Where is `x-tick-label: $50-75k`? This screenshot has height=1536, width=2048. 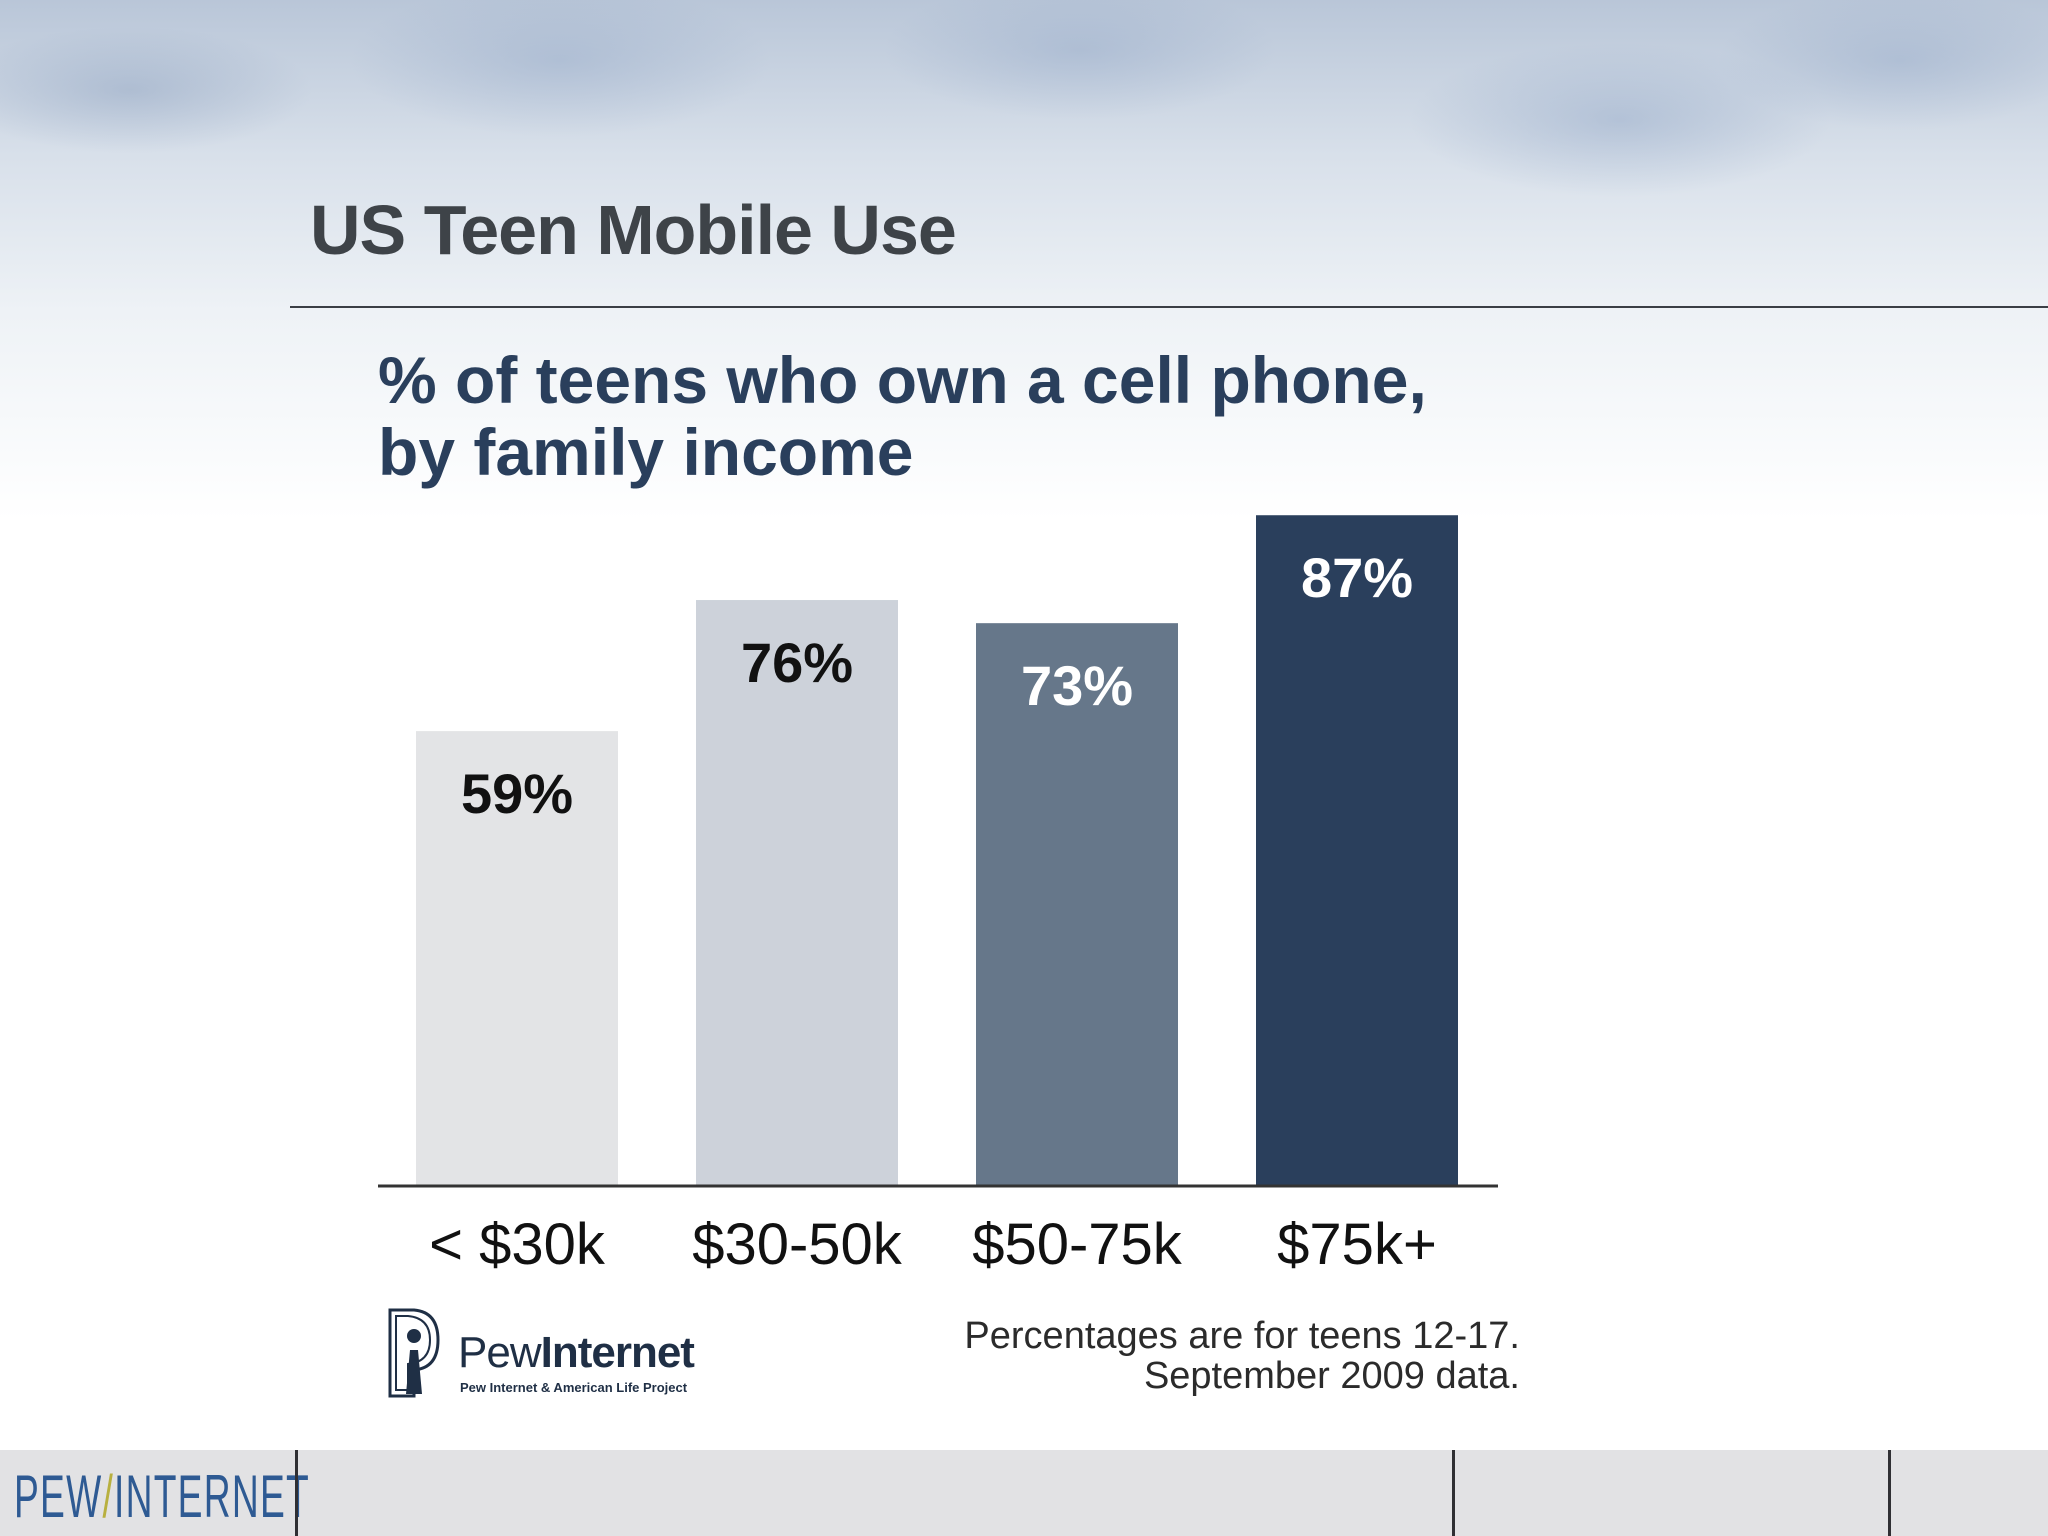 x-tick-label: $50-75k is located at coordinates (1077, 1244).